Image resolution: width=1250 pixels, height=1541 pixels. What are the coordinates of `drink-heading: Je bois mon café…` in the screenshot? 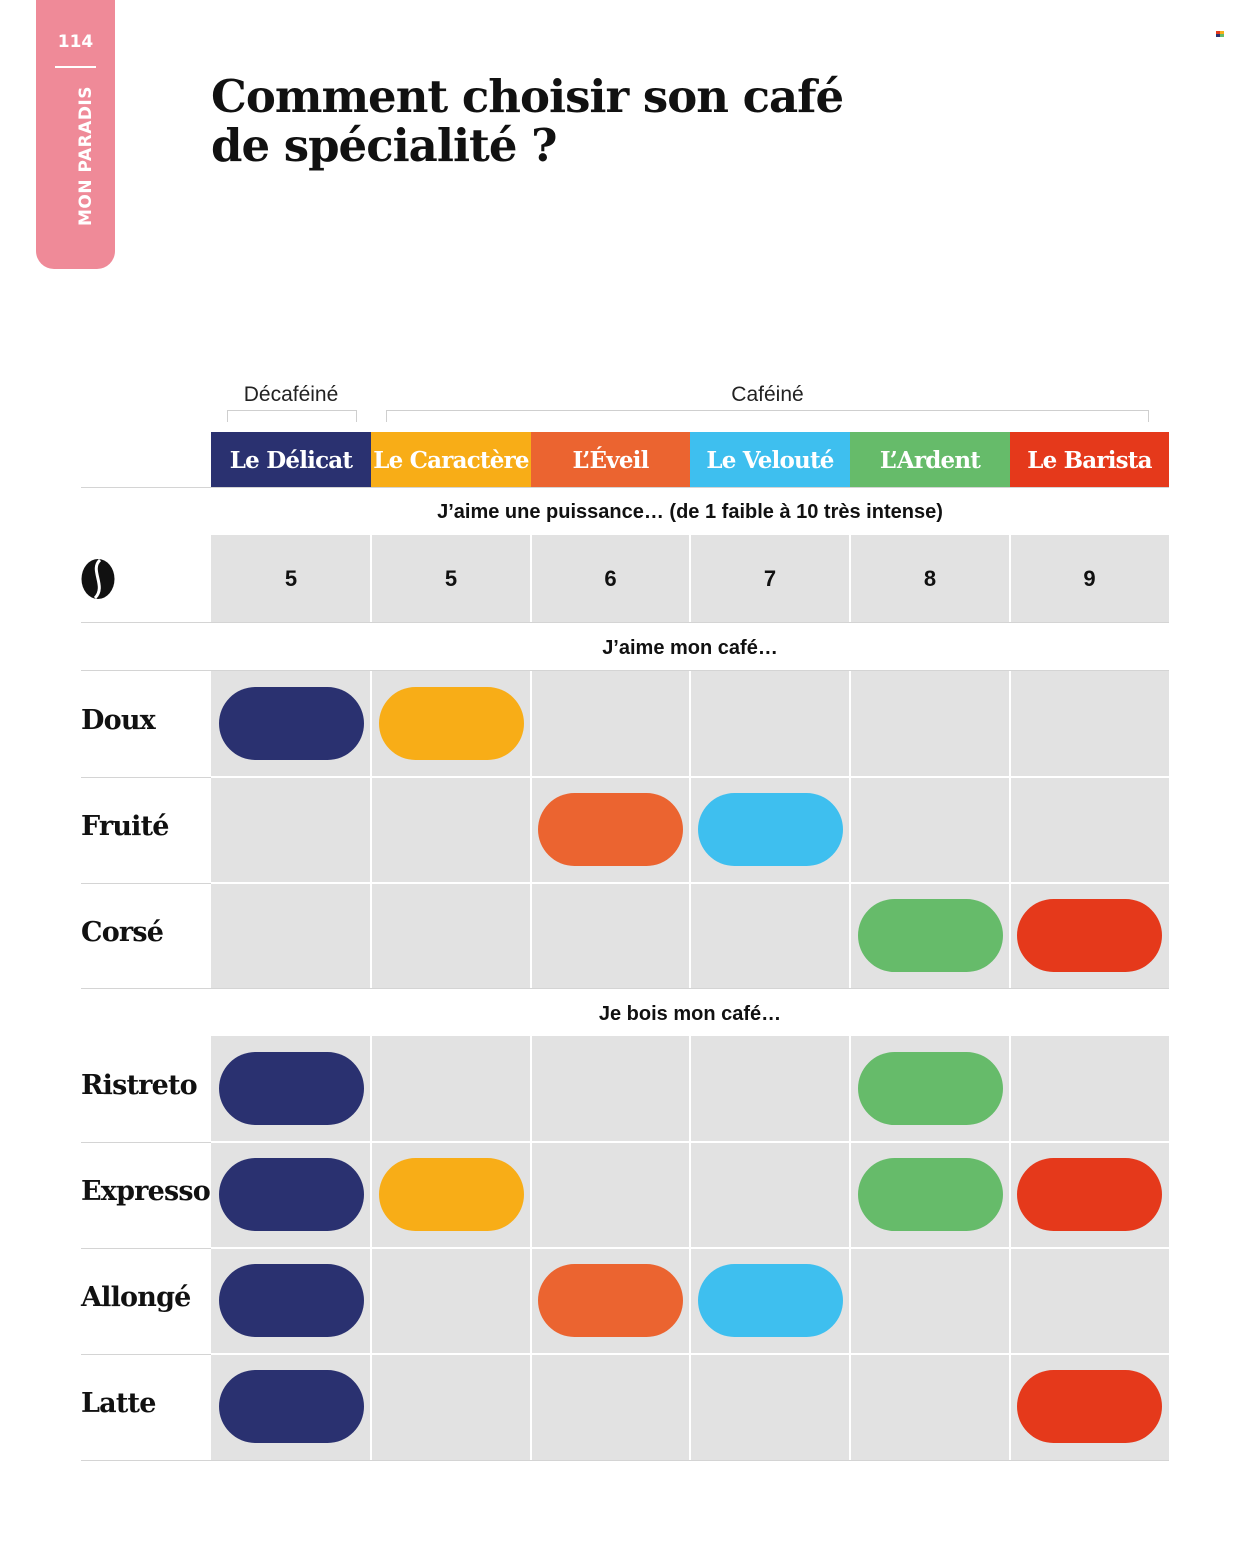 It's located at (690, 1014).